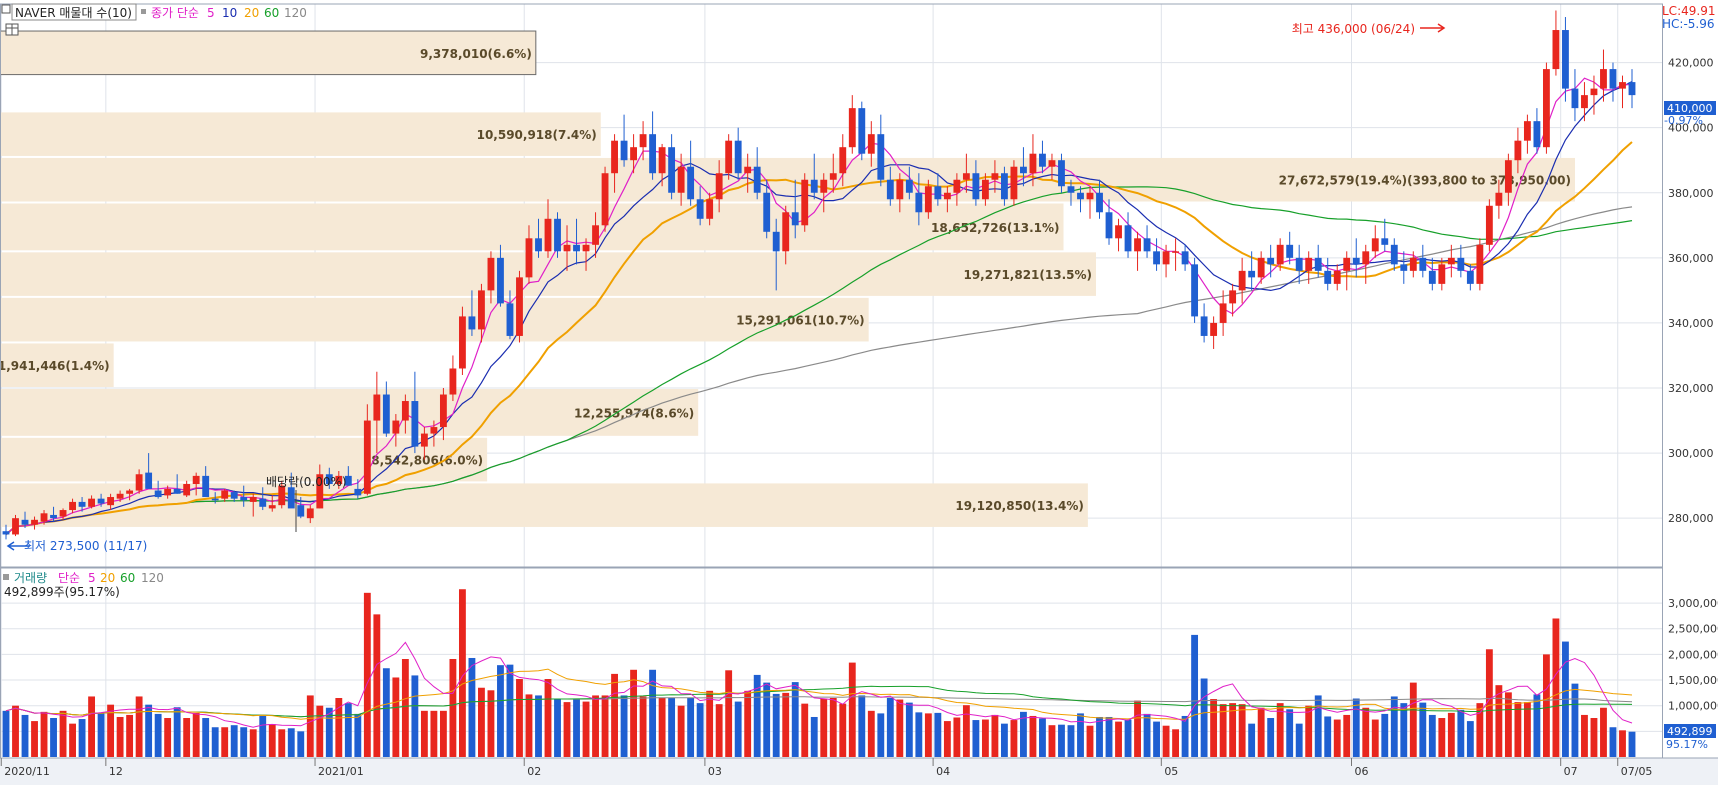 This screenshot has height=789, width=1718. Describe the element at coordinates (1691, 63) in the screenshot. I see `price-tick-label: 420,000` at that location.